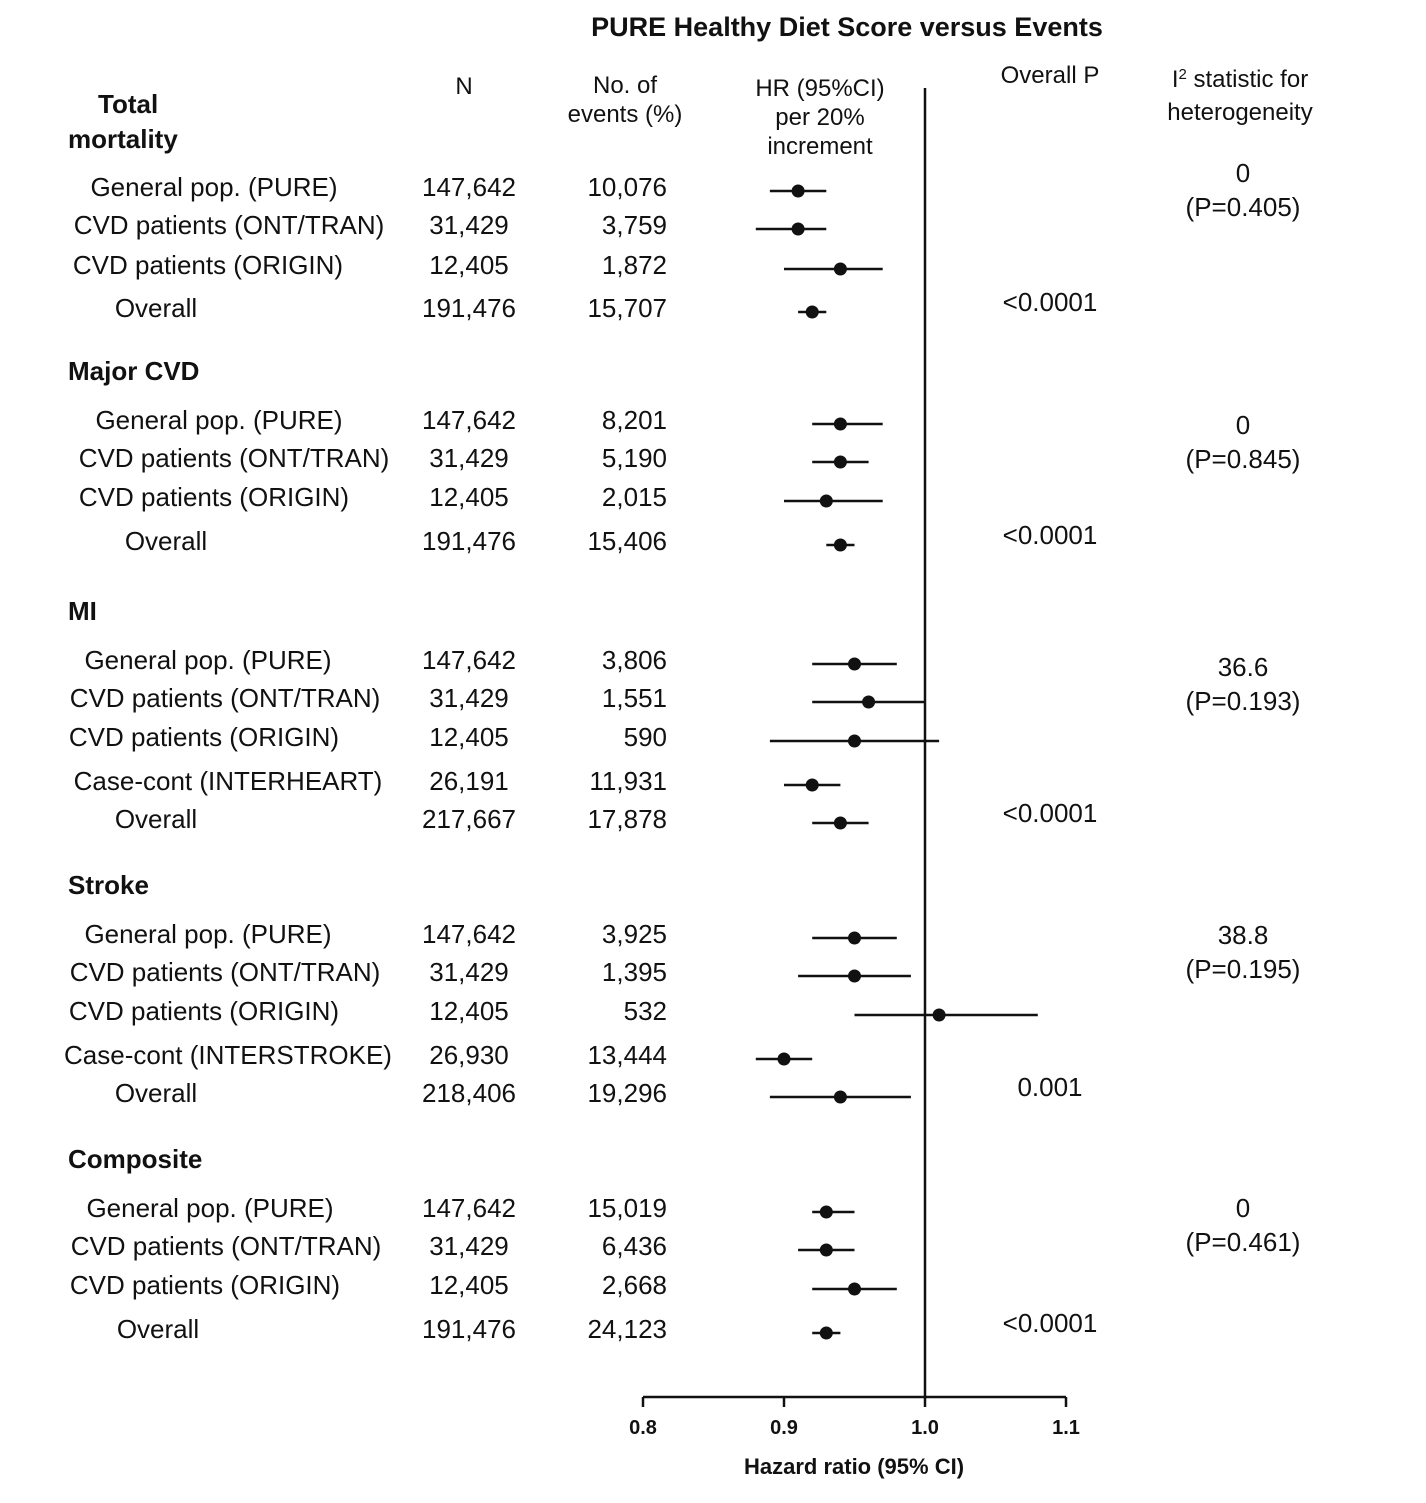  What do you see at coordinates (469, 1055) in the screenshot?
I see `n-value: 26,930` at bounding box center [469, 1055].